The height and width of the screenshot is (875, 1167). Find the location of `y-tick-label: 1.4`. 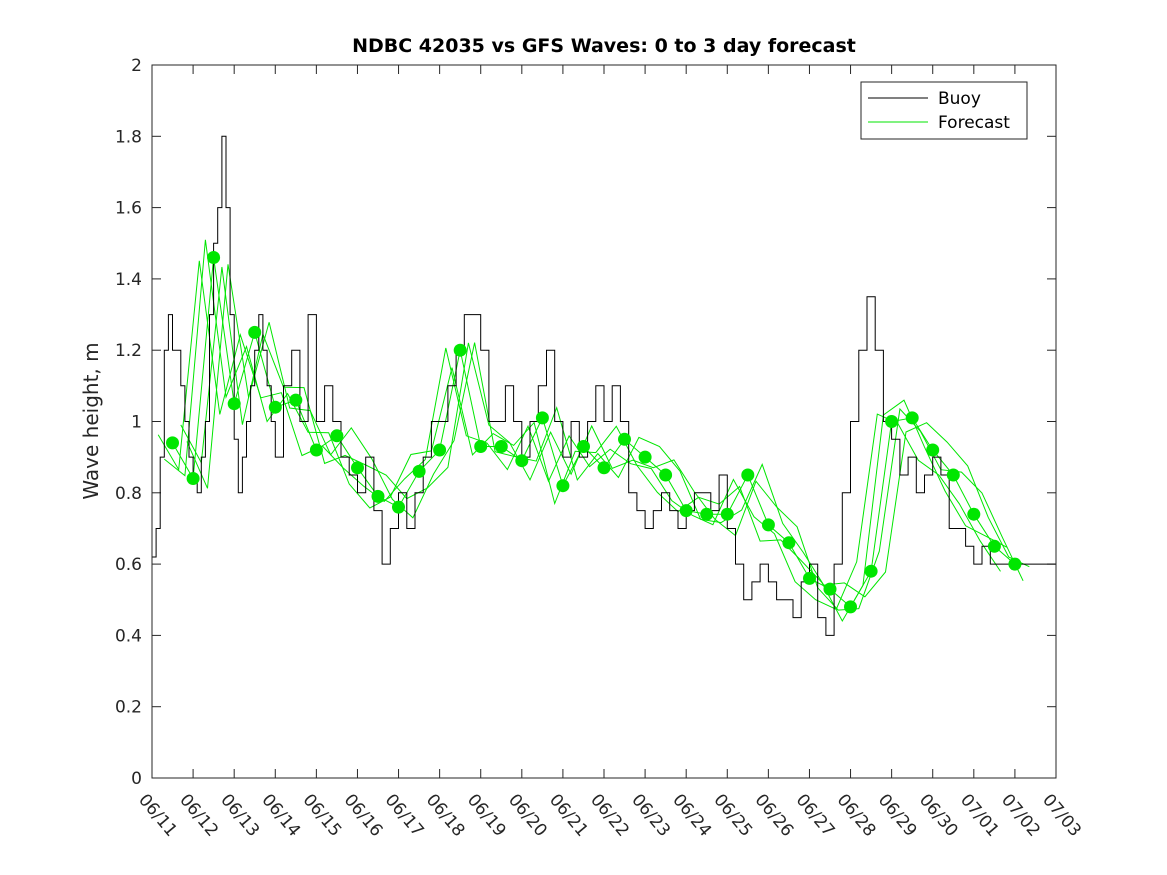

y-tick-label: 1.4 is located at coordinates (128, 280).